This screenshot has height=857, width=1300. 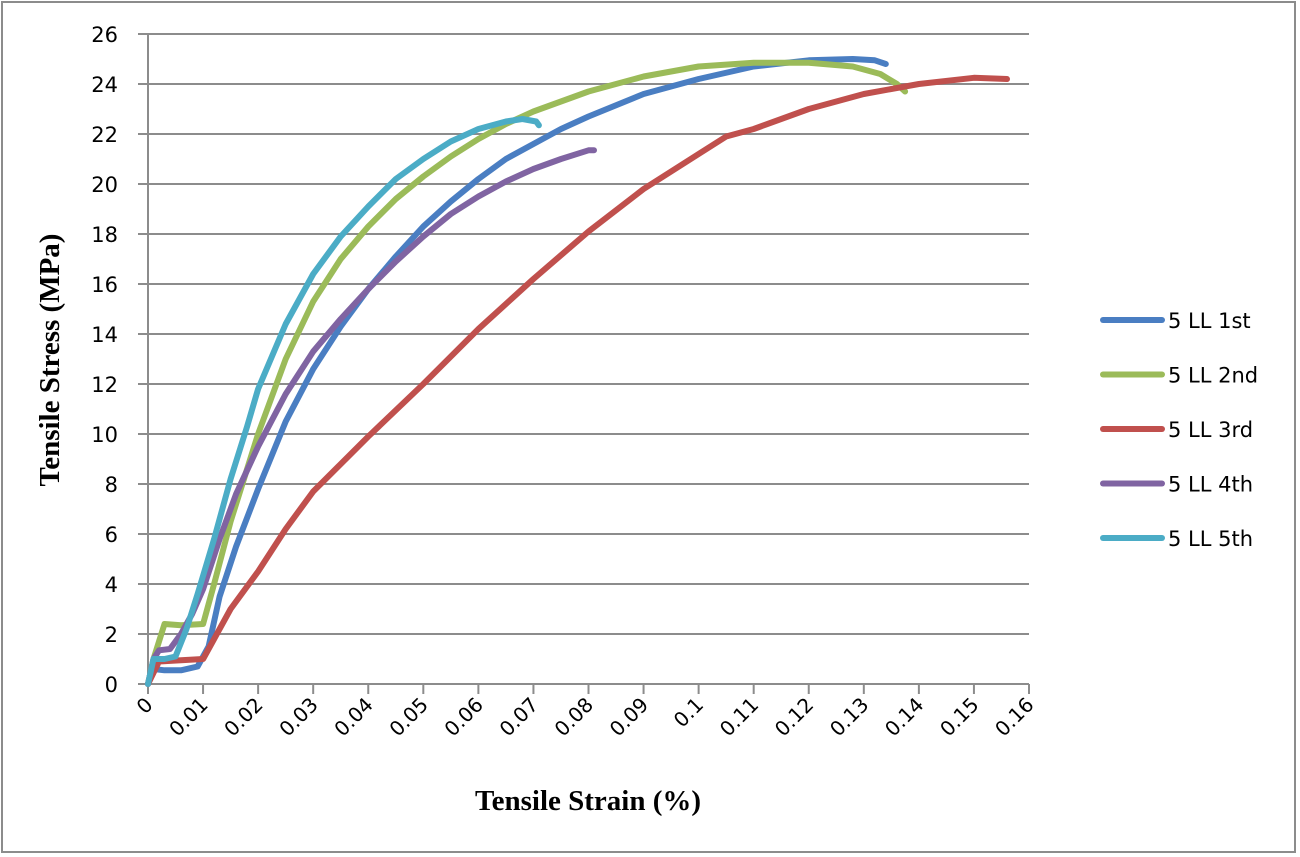 I want to click on y-tick-label: 24, so click(x=104, y=85).